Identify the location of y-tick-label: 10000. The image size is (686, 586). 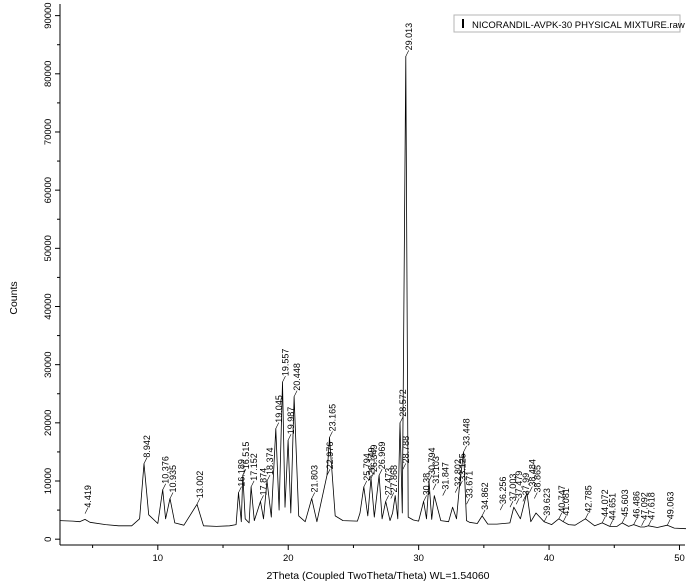
(48, 481).